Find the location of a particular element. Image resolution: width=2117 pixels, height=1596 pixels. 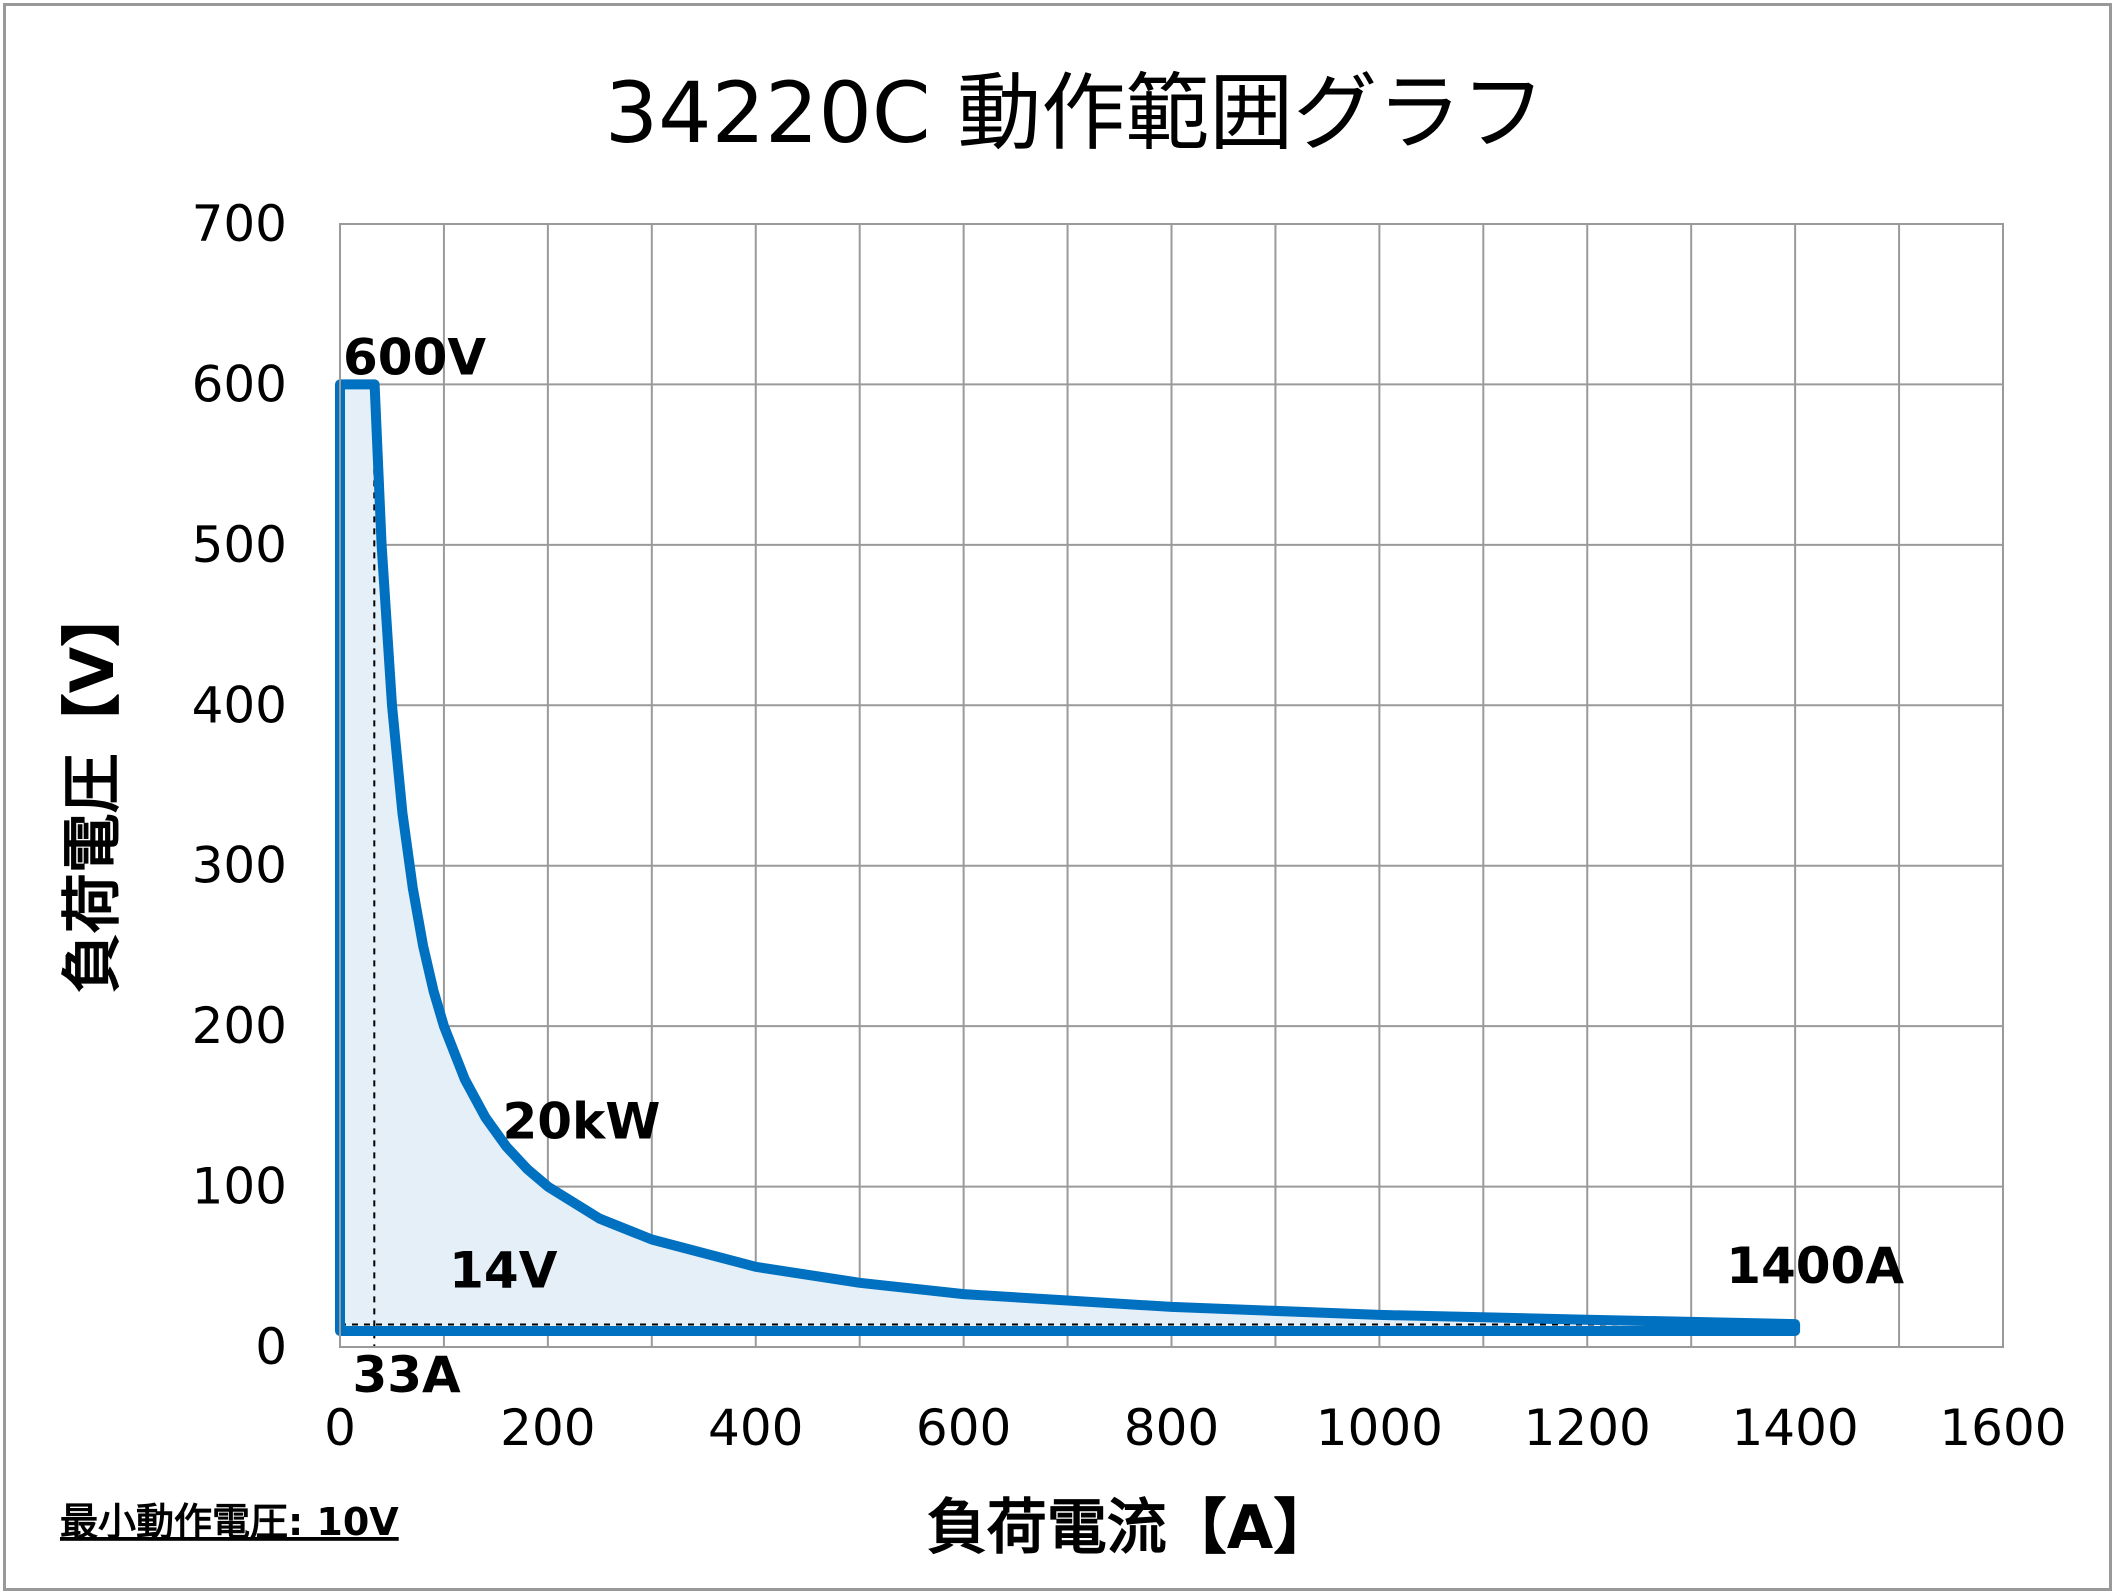

x-tick-label: 1400 is located at coordinates (1795, 1428).